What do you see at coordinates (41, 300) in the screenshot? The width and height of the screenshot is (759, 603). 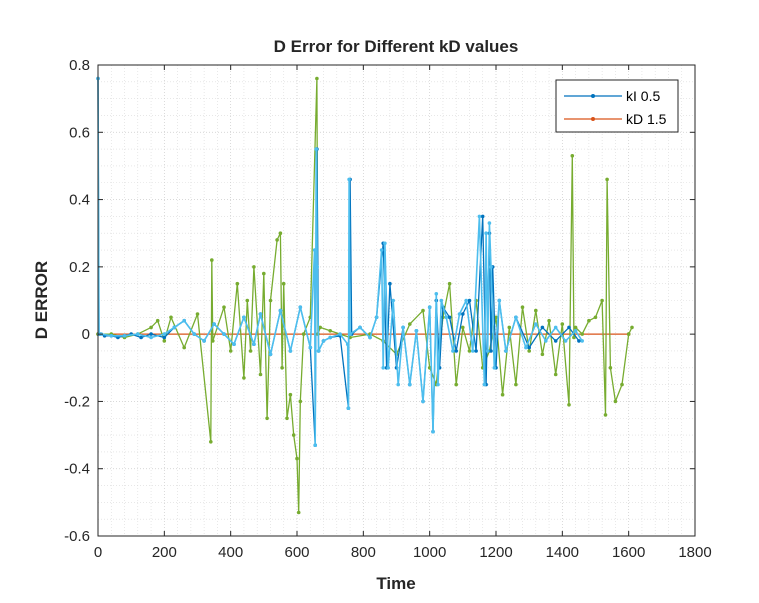 I see `y-axis-label: D ERROR` at bounding box center [41, 300].